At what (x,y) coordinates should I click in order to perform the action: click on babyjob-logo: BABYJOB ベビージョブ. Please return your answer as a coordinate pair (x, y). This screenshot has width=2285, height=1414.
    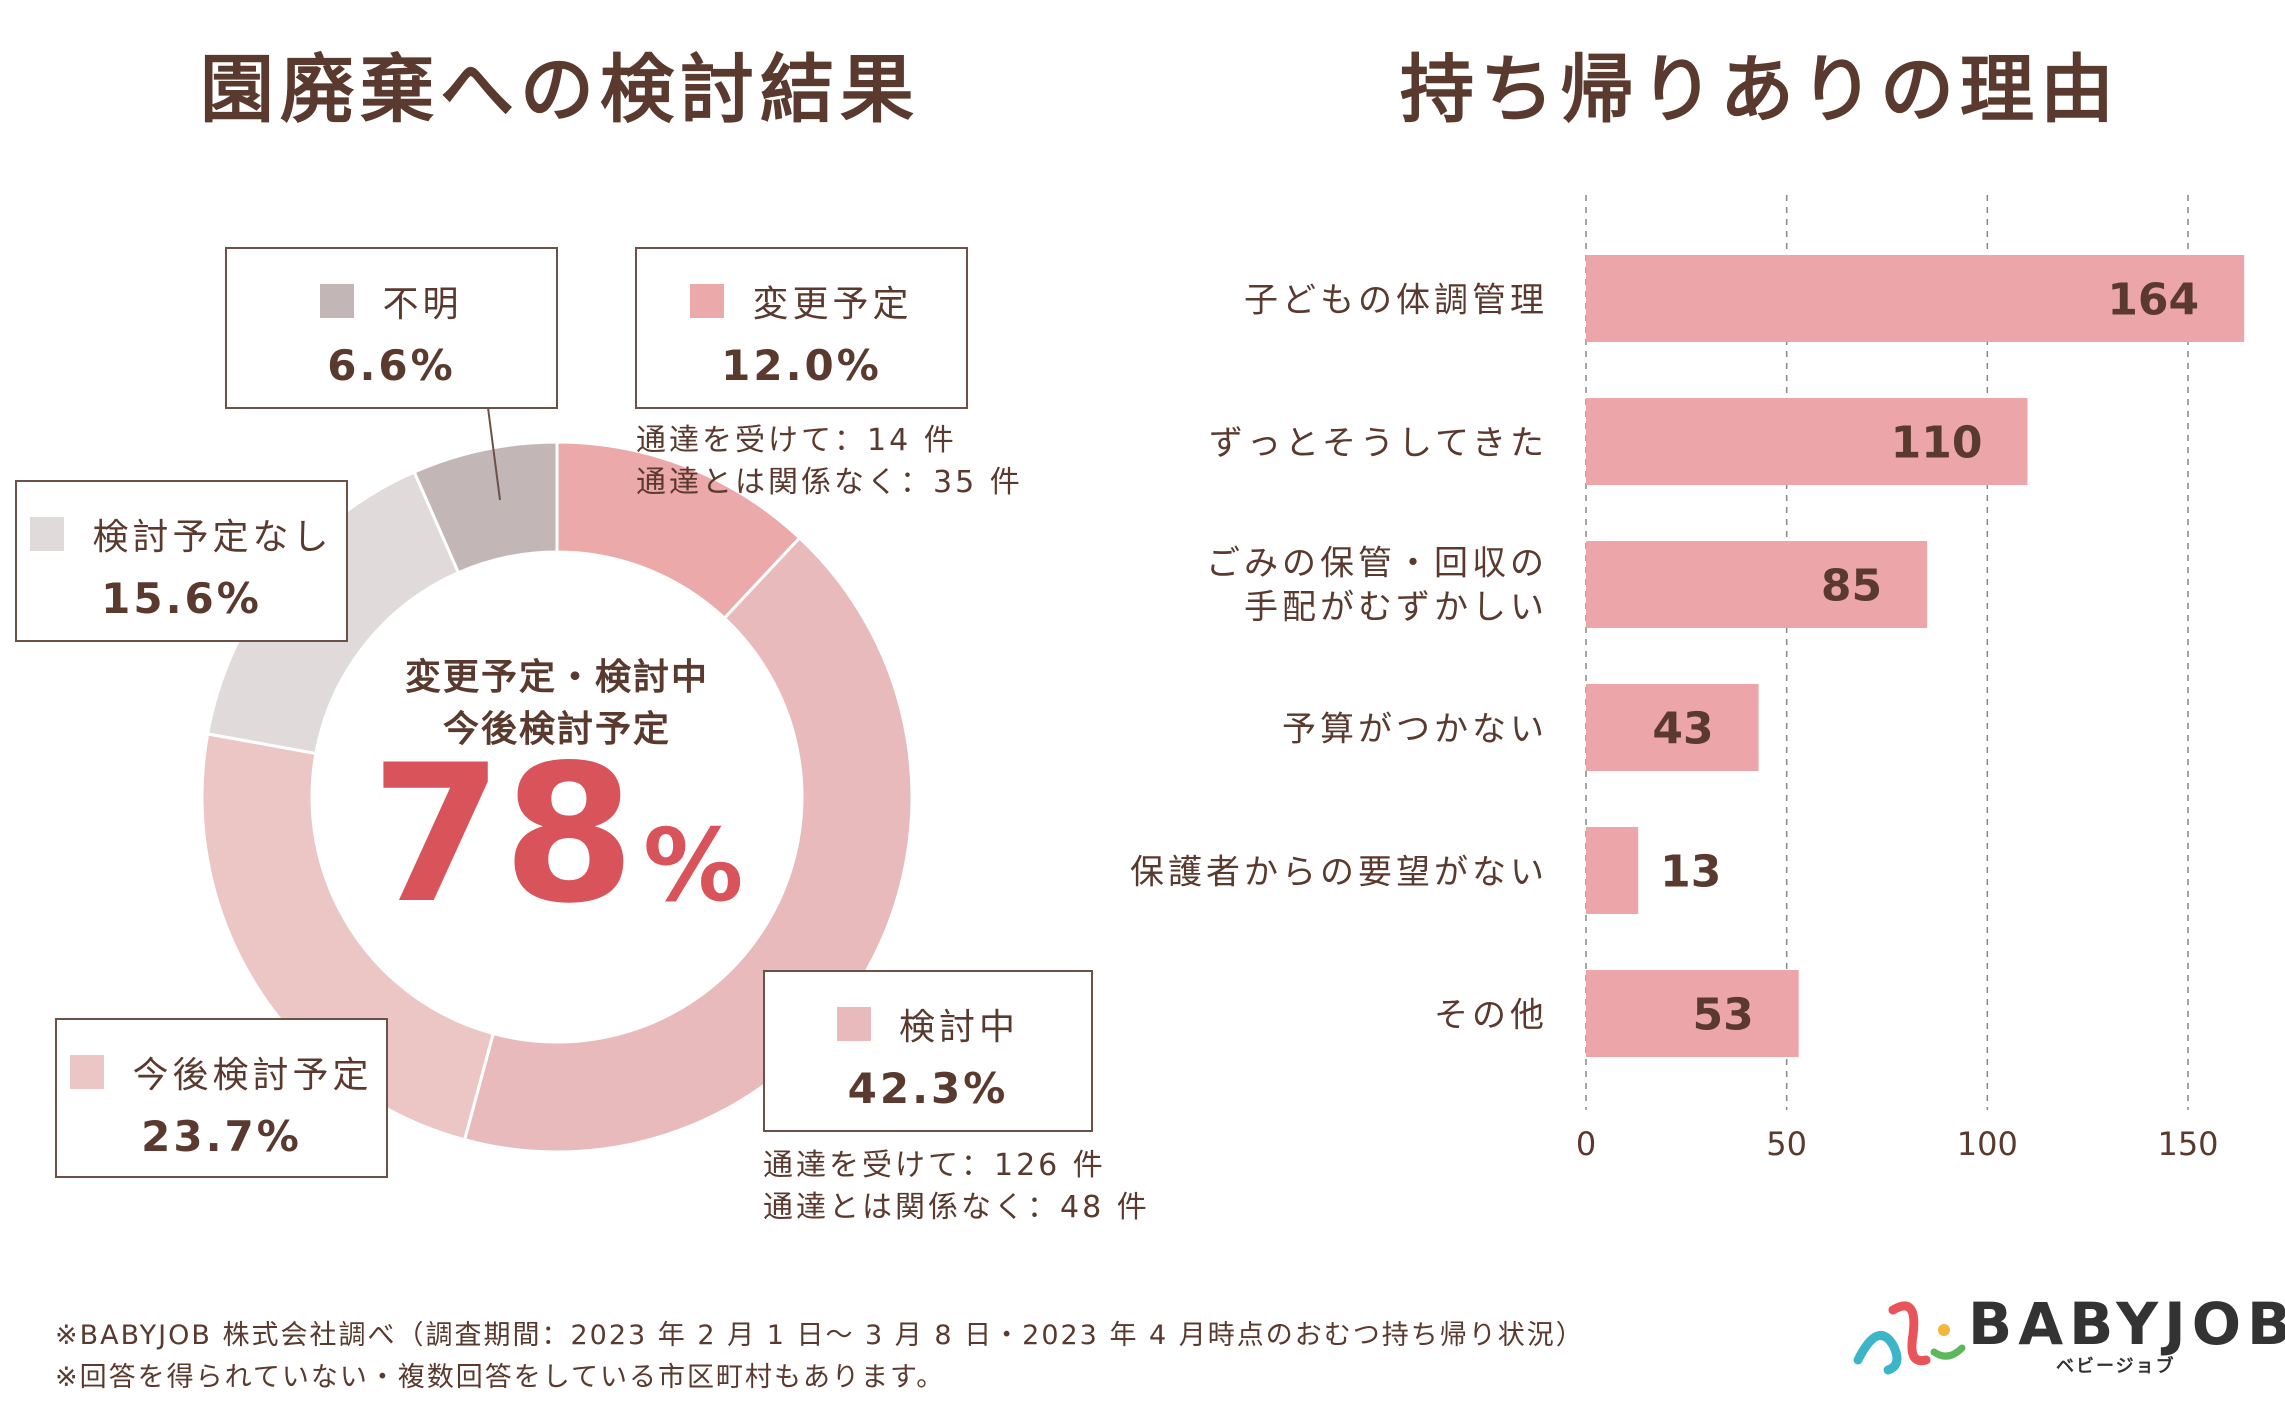
    Looking at the image, I should click on (2066, 1335).